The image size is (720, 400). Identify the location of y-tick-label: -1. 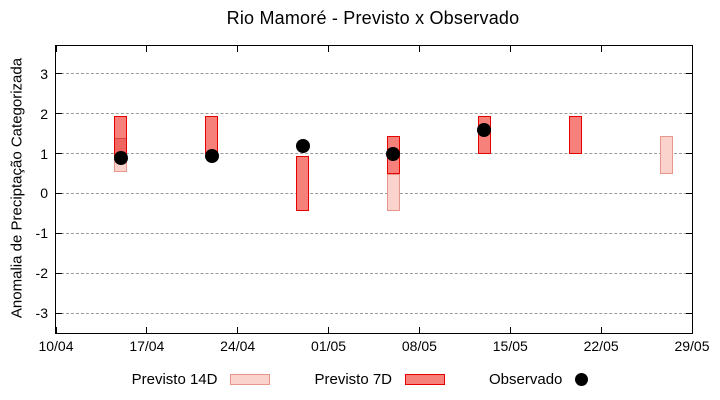
(41, 233).